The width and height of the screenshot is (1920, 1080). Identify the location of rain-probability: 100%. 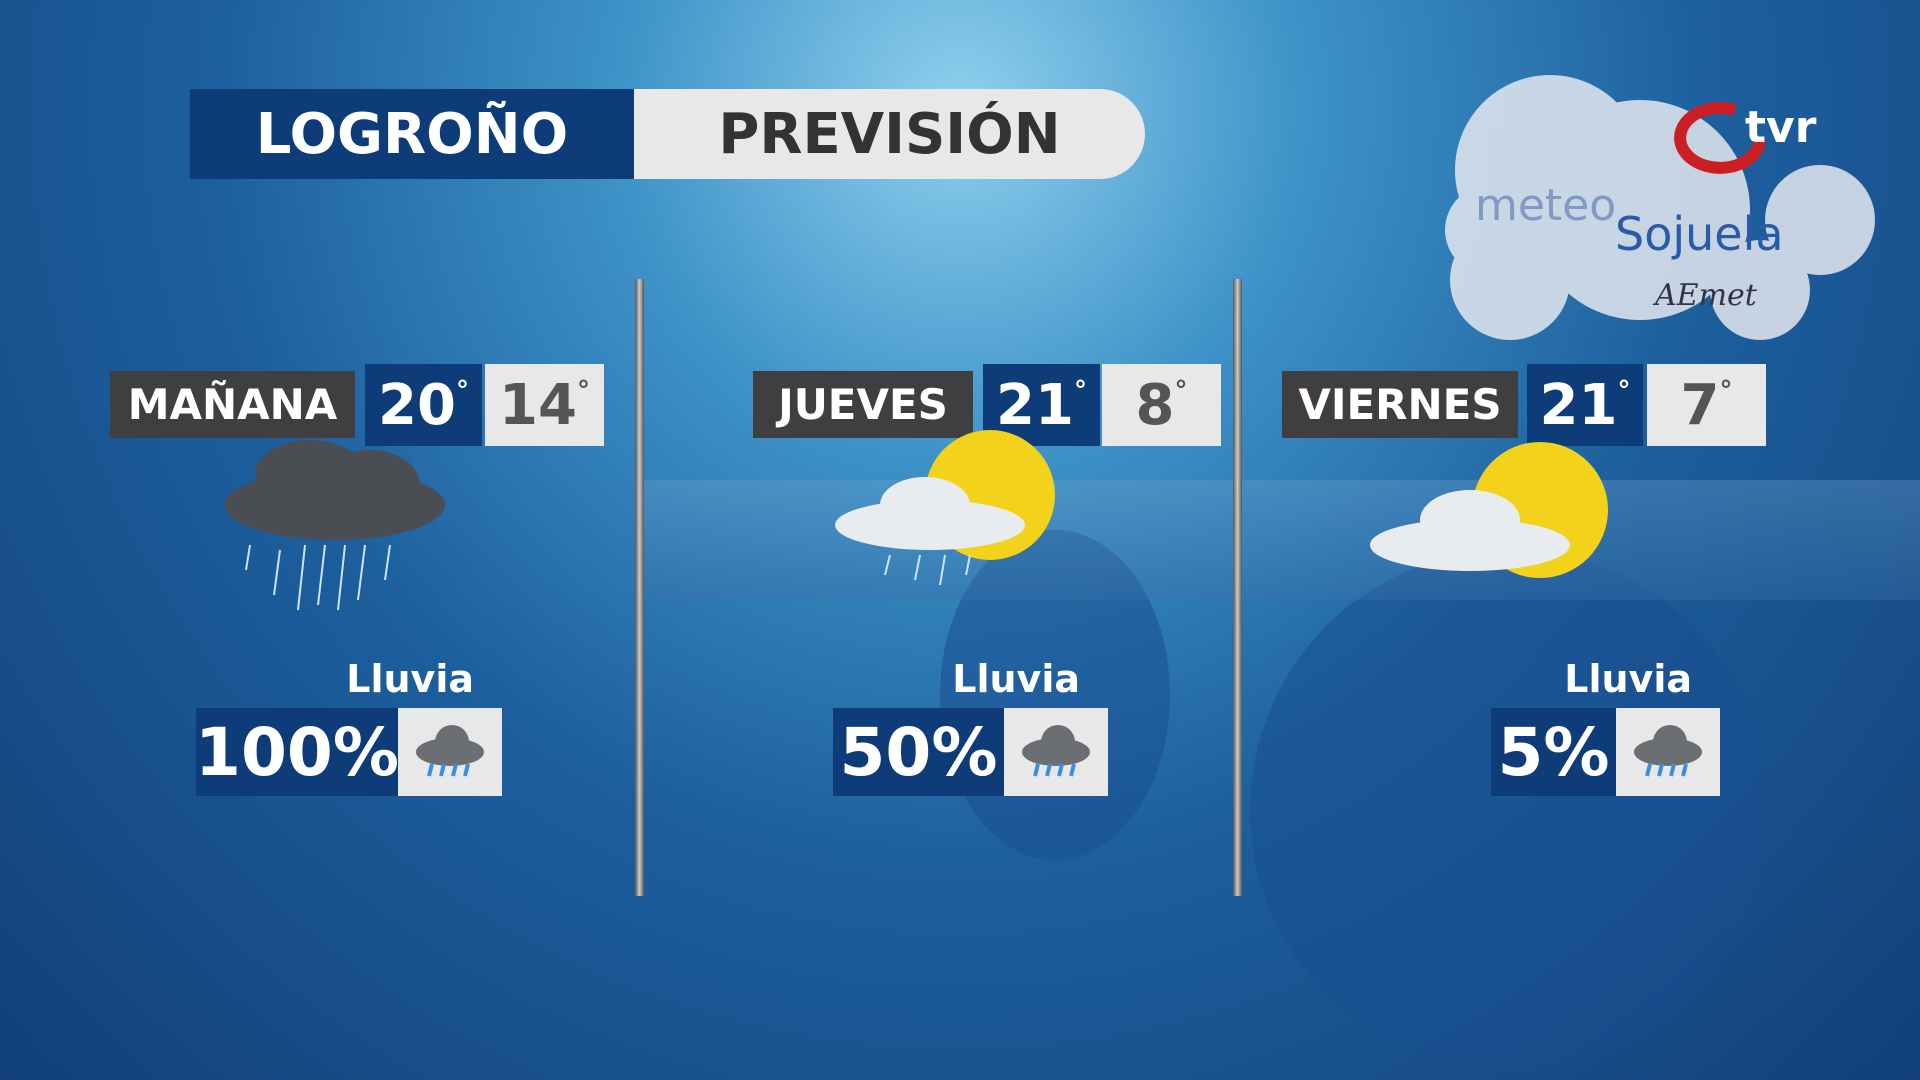
(297, 752).